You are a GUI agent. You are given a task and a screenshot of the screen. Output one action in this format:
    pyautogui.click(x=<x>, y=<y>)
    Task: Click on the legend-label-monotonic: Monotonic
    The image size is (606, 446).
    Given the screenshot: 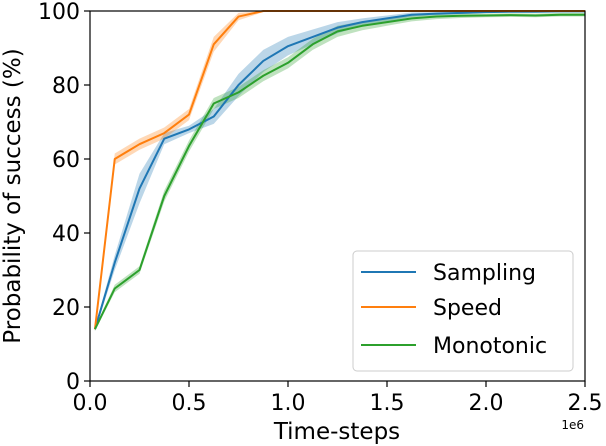 What is the action you would take?
    pyautogui.click(x=490, y=346)
    